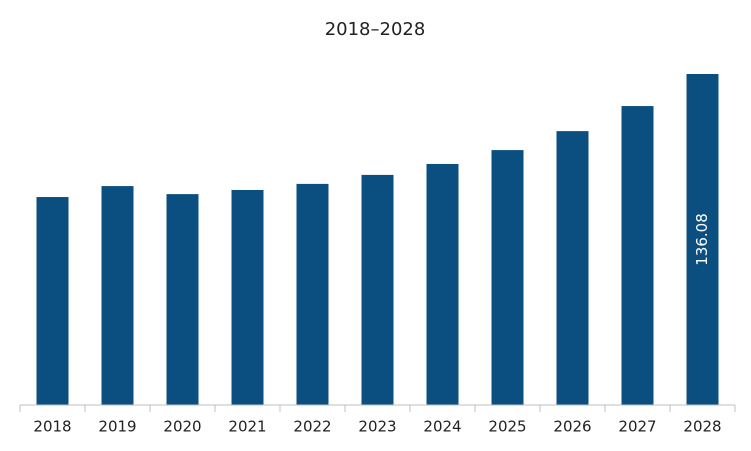  I want to click on x-tick-label: 2018, so click(52, 427).